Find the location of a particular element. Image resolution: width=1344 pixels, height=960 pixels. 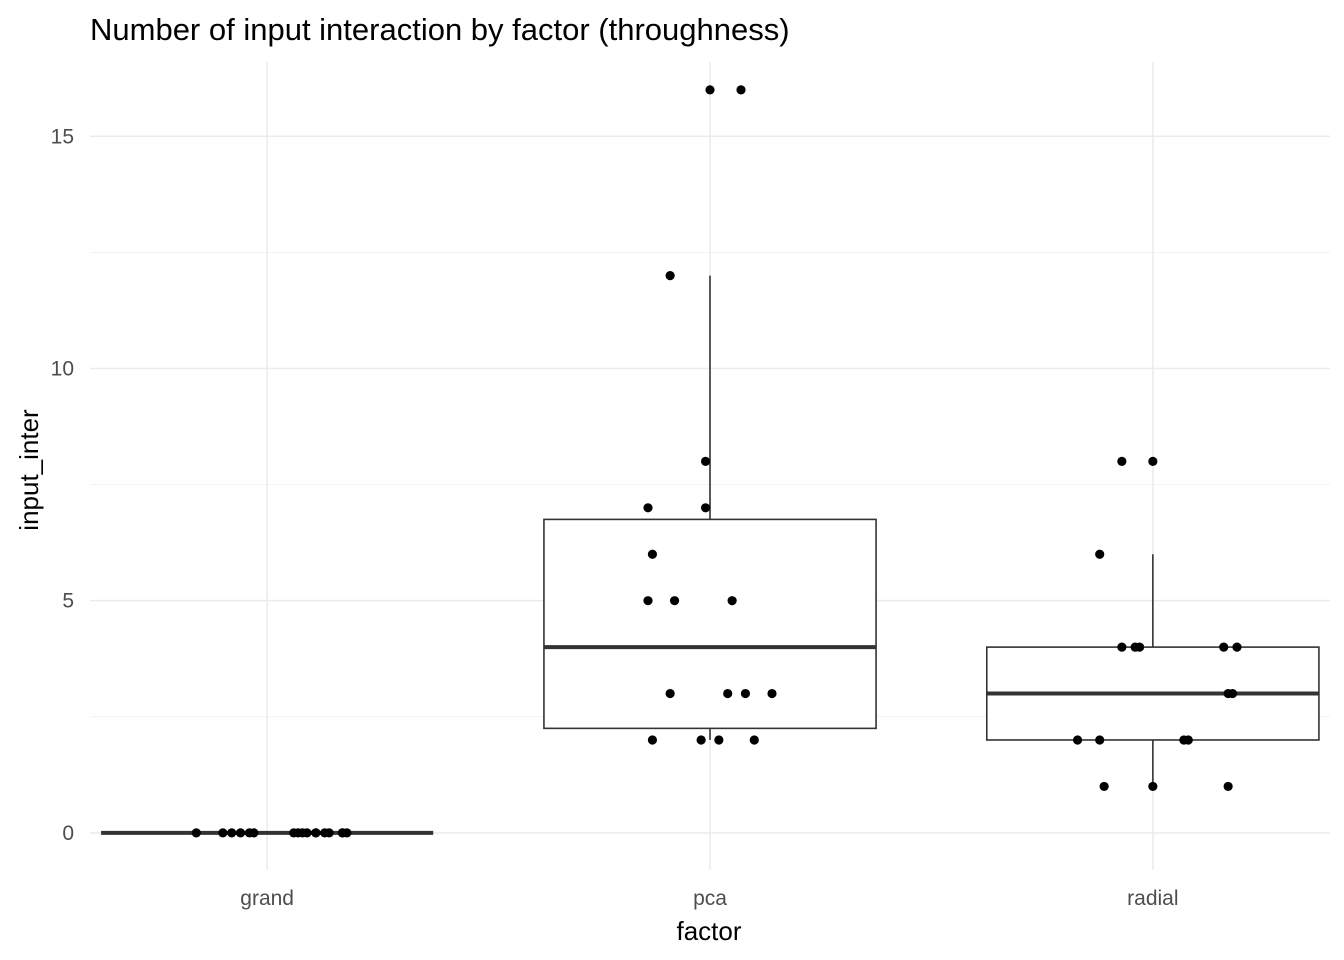

y-tick-label: 15 is located at coordinates (62, 136).